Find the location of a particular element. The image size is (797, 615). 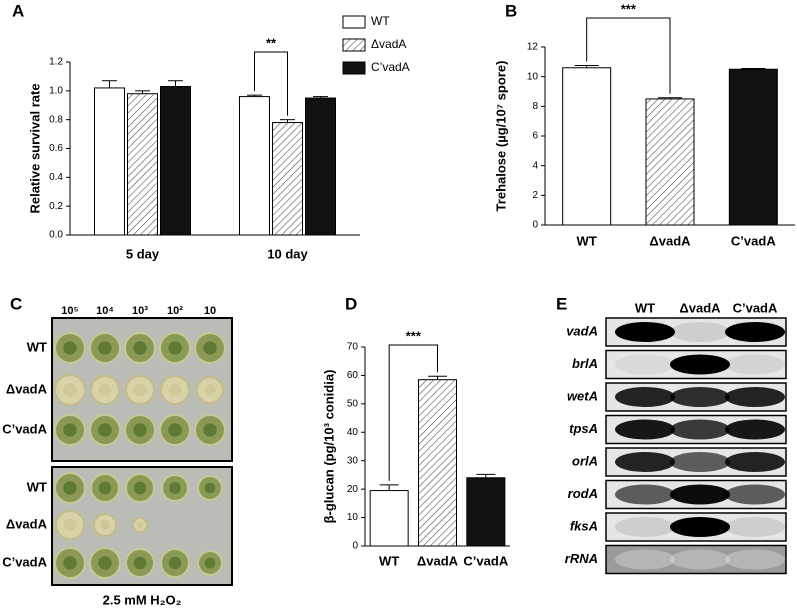

dilution-label: 10² is located at coordinates (175, 311).